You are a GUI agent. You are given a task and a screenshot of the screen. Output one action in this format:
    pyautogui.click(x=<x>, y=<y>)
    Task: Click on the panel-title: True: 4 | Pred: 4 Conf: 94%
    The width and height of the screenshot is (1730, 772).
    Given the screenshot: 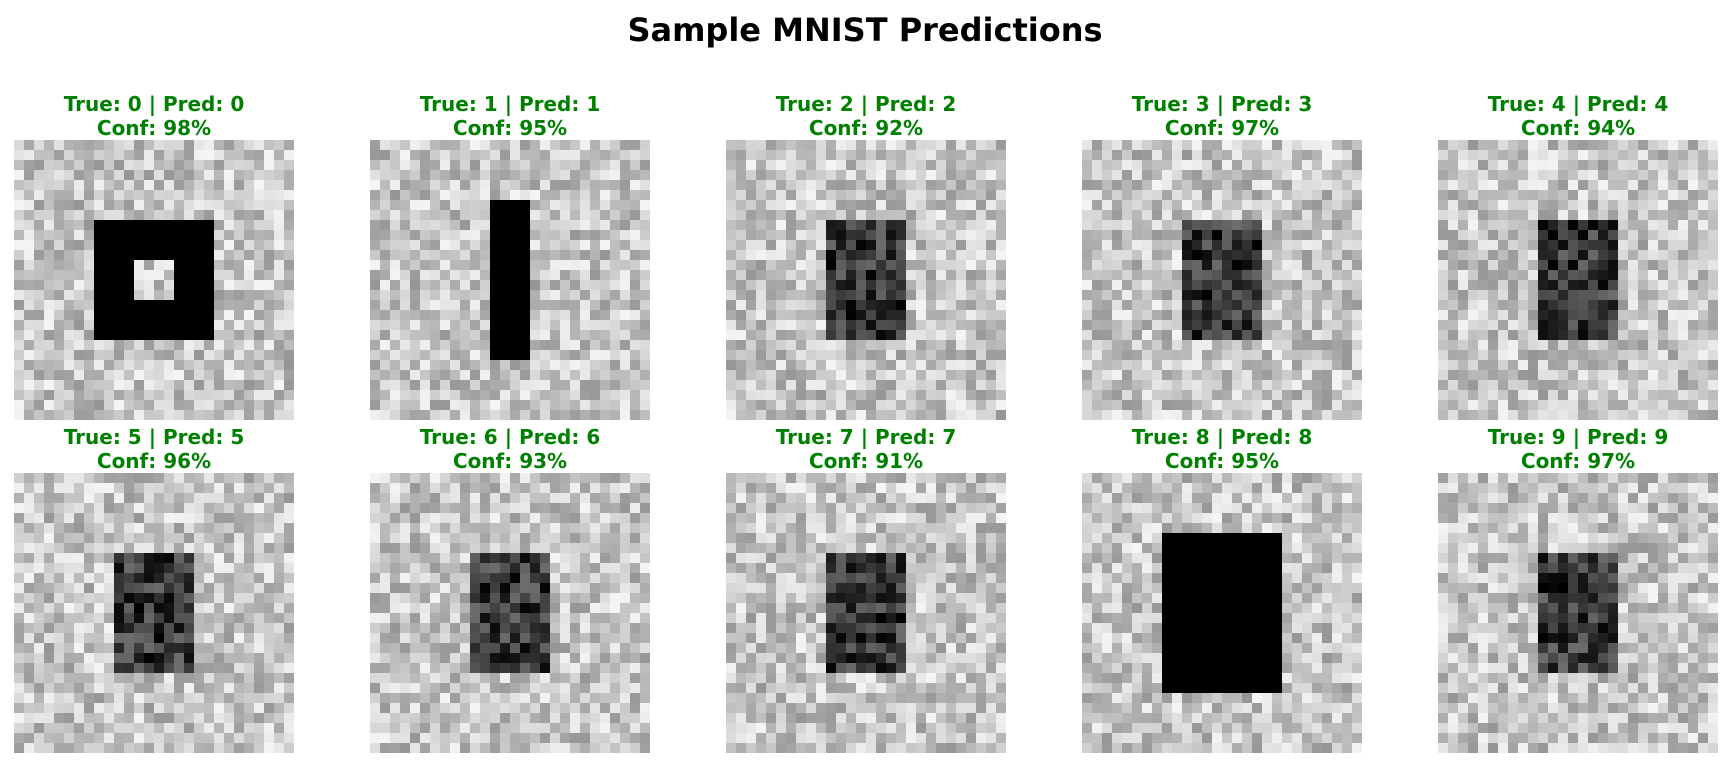 What is the action you would take?
    pyautogui.click(x=1578, y=116)
    